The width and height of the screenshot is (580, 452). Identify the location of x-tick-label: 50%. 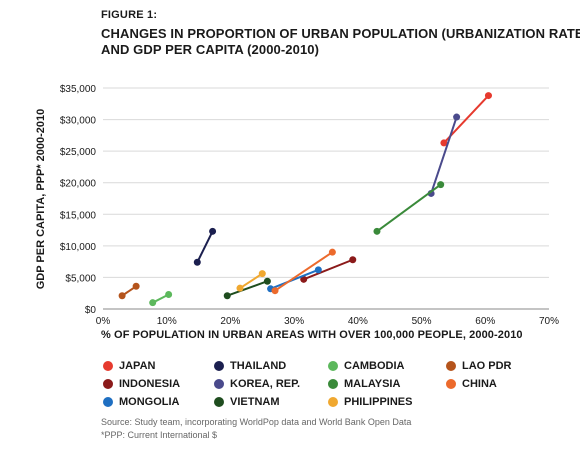
(422, 321).